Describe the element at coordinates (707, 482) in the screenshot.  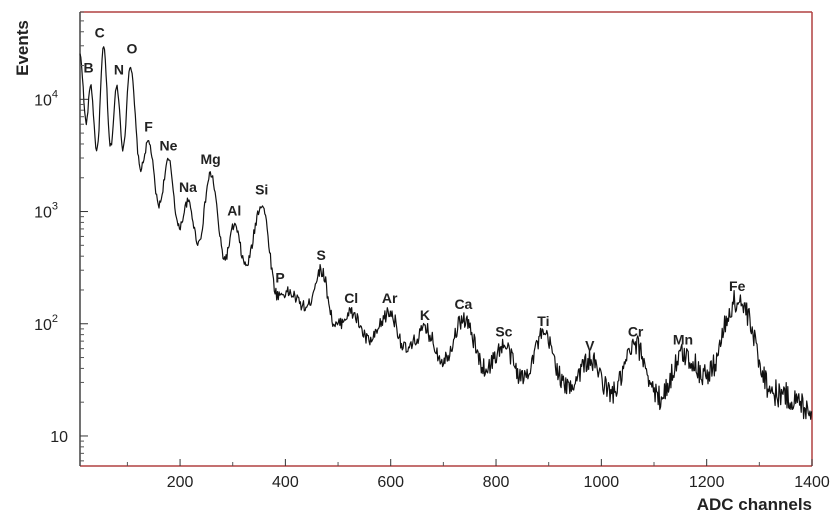
I see `x-tick-label: 1200` at that location.